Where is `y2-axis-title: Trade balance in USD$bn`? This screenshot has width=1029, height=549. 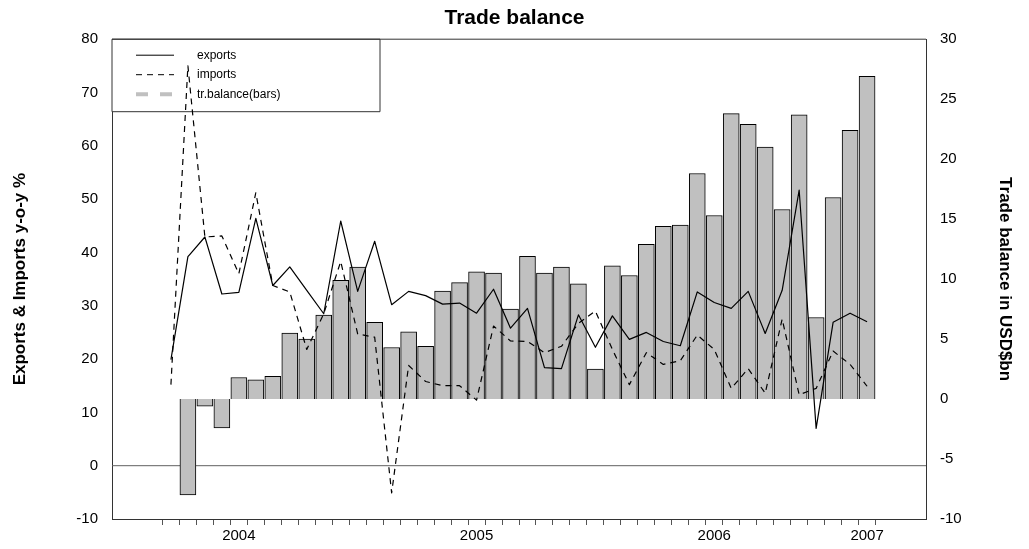 y2-axis-title: Trade balance in USD$bn is located at coordinates (1006, 279).